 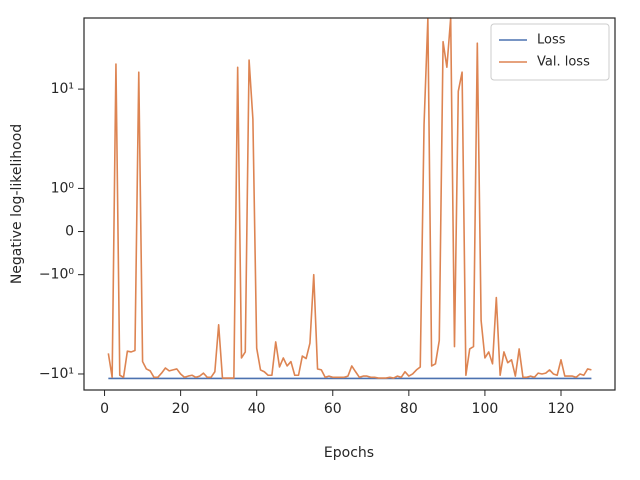 I want to click on x-tick-label: 20, so click(x=181, y=409).